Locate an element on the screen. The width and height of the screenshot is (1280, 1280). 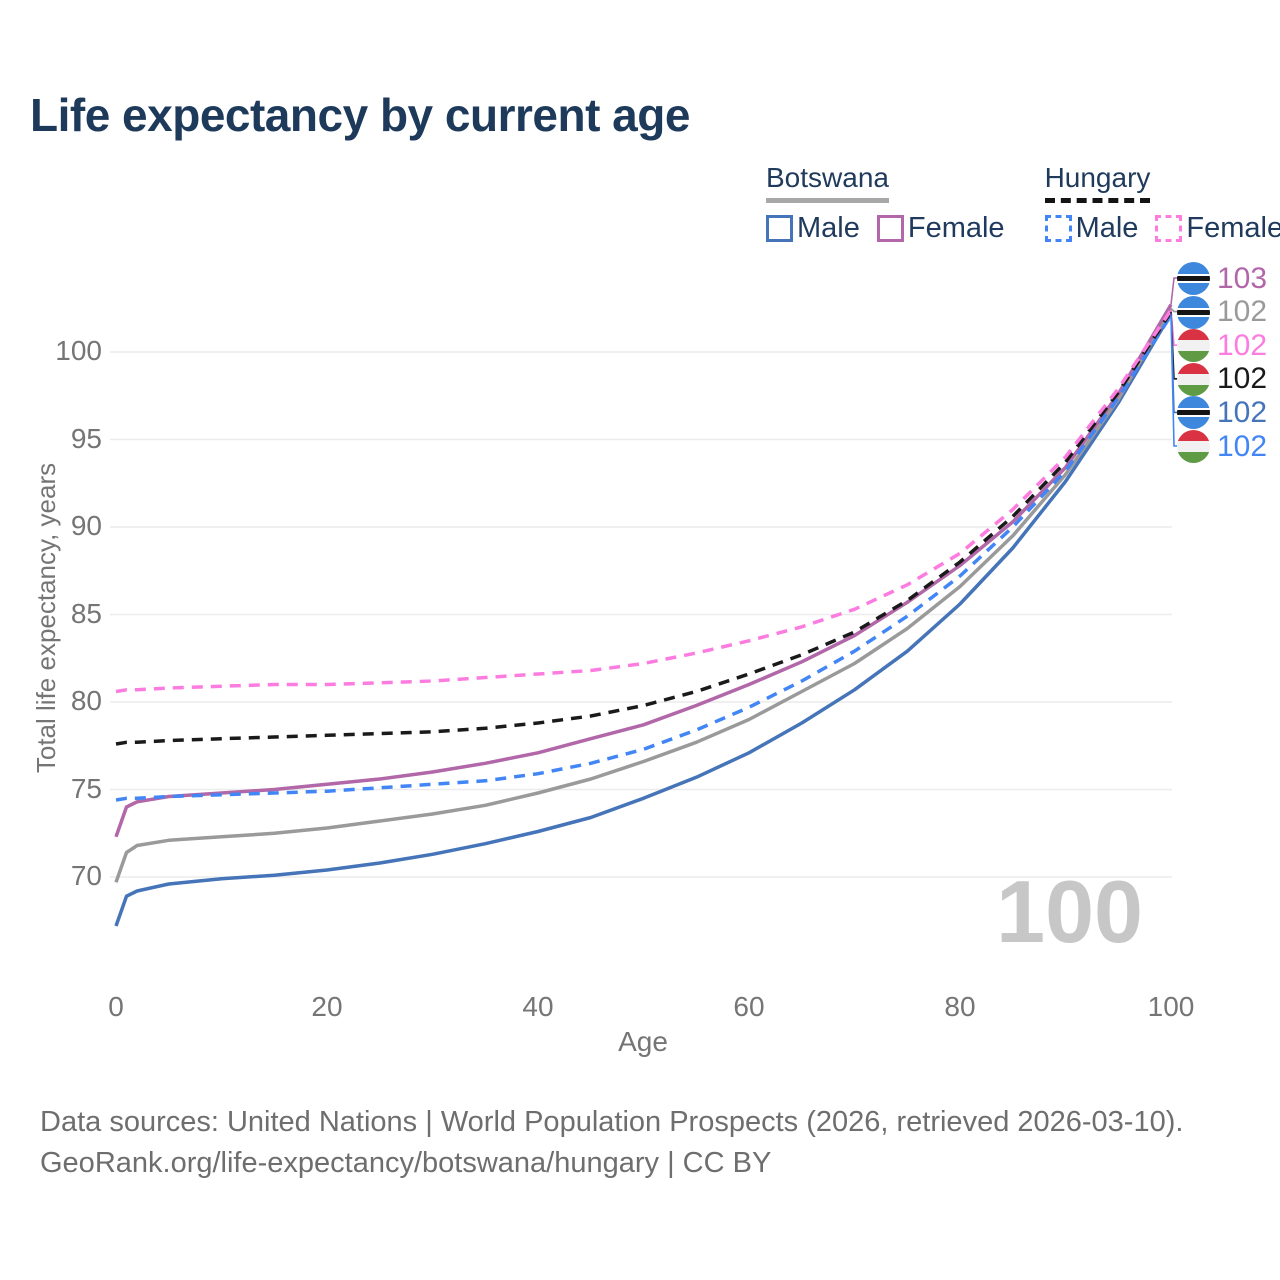
legend-item-hungary-male: Male is located at coordinates (1091, 228).